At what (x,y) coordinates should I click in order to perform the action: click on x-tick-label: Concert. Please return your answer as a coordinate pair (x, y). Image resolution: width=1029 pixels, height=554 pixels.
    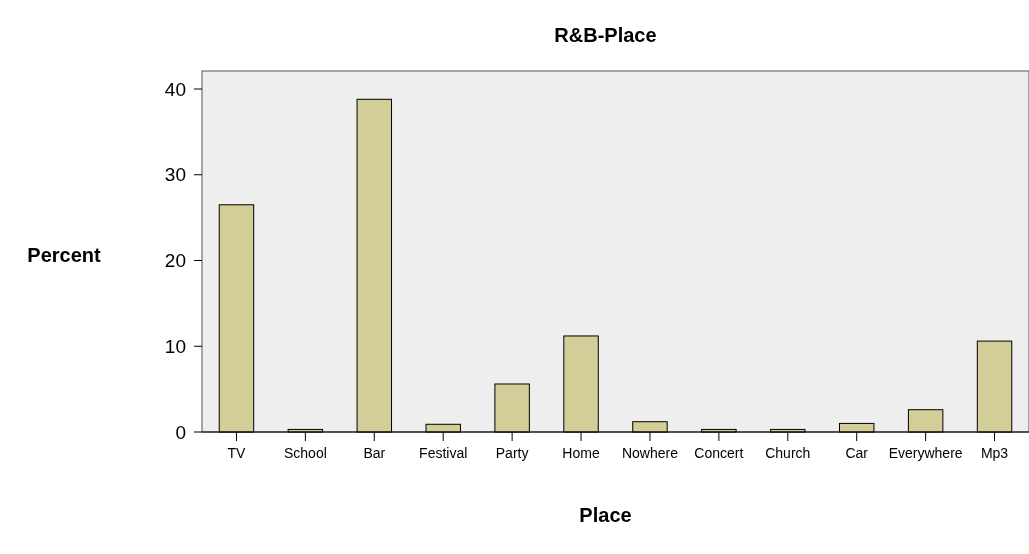
    Looking at the image, I should click on (719, 453).